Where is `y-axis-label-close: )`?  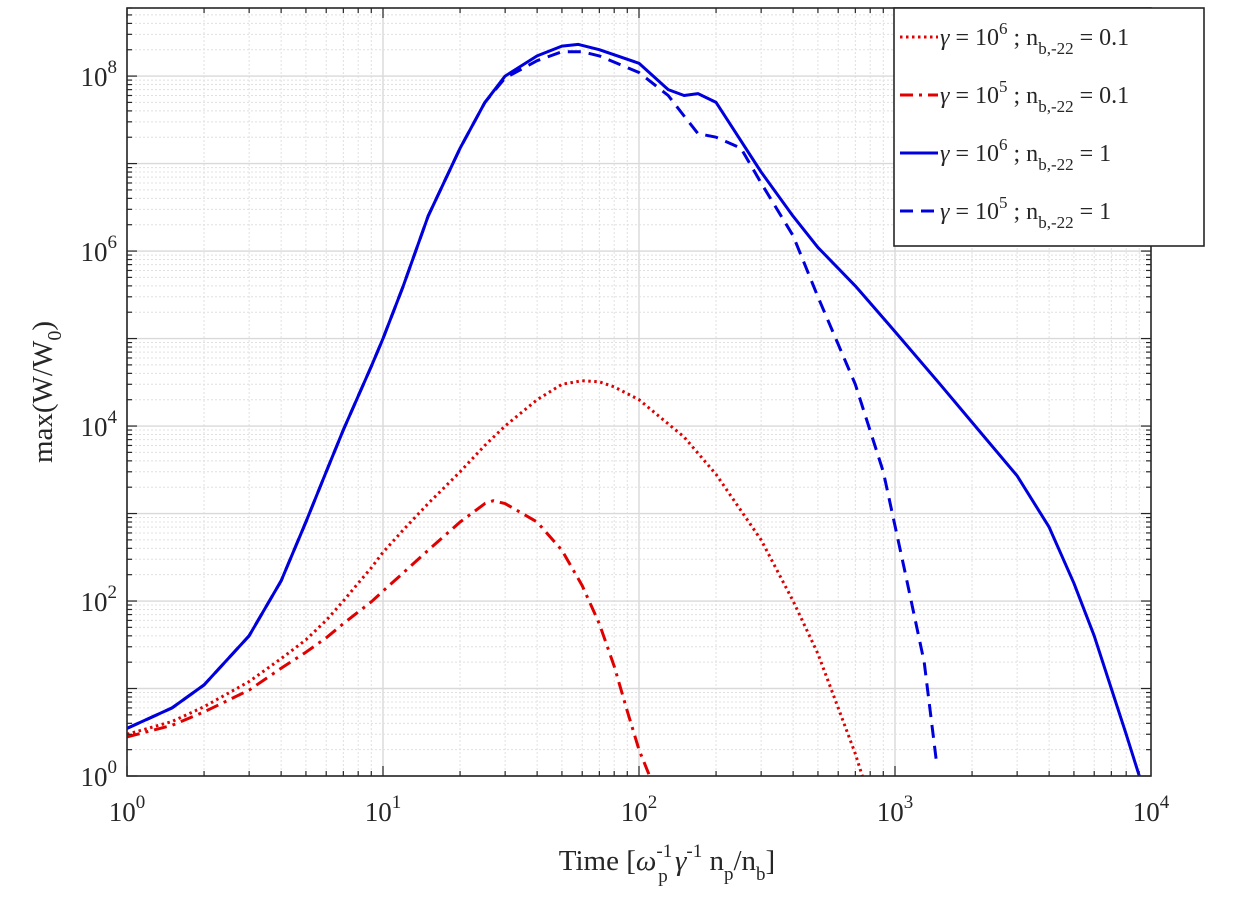 y-axis-label-close: ) is located at coordinates (43, 326).